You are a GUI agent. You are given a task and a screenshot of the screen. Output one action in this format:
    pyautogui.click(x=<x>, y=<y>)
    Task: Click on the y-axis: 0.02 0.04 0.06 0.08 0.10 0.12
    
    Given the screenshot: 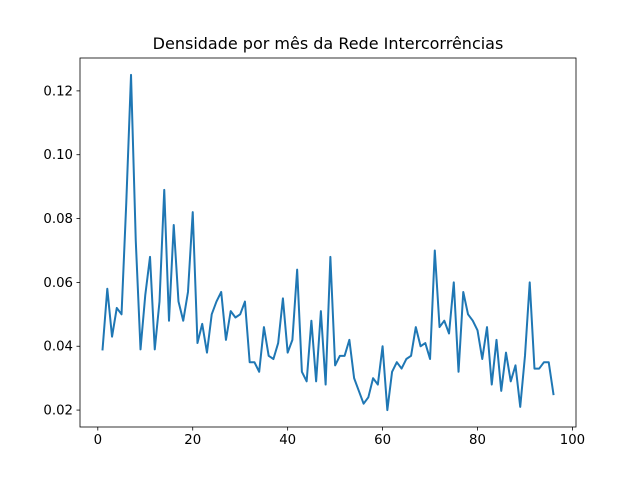 What is the action you would take?
    pyautogui.click(x=61, y=251)
    